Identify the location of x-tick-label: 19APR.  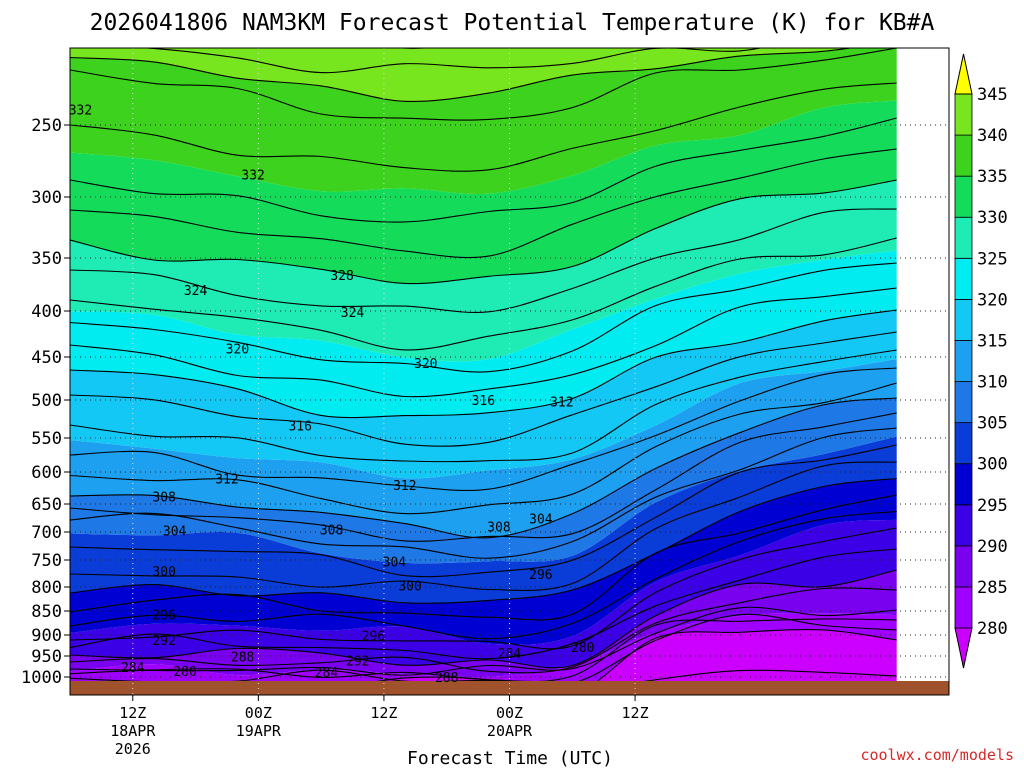
(259, 731).